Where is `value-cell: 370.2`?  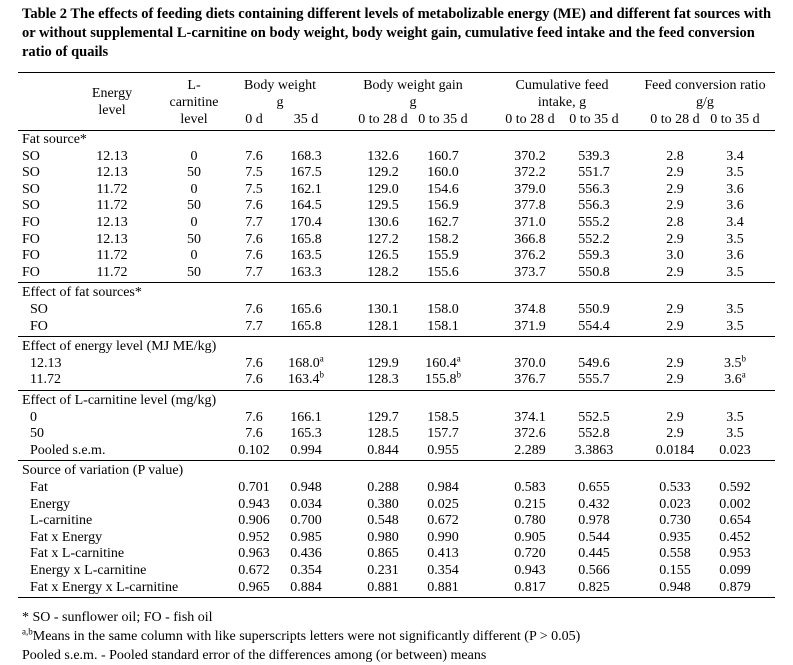
value-cell: 370.2 is located at coordinates (530, 156).